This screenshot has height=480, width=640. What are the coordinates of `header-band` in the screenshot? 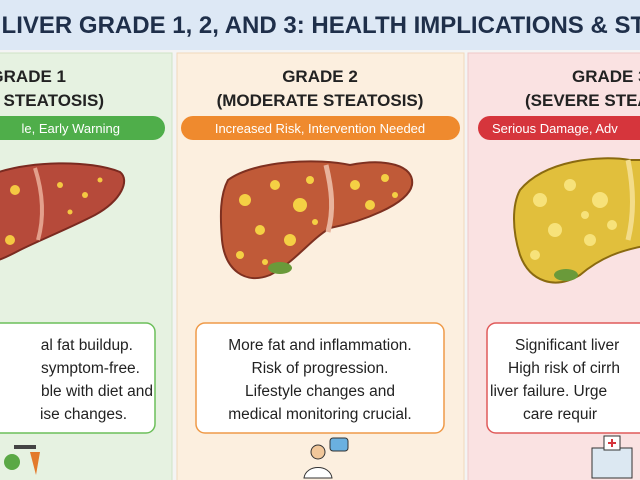 It's located at (320, 25).